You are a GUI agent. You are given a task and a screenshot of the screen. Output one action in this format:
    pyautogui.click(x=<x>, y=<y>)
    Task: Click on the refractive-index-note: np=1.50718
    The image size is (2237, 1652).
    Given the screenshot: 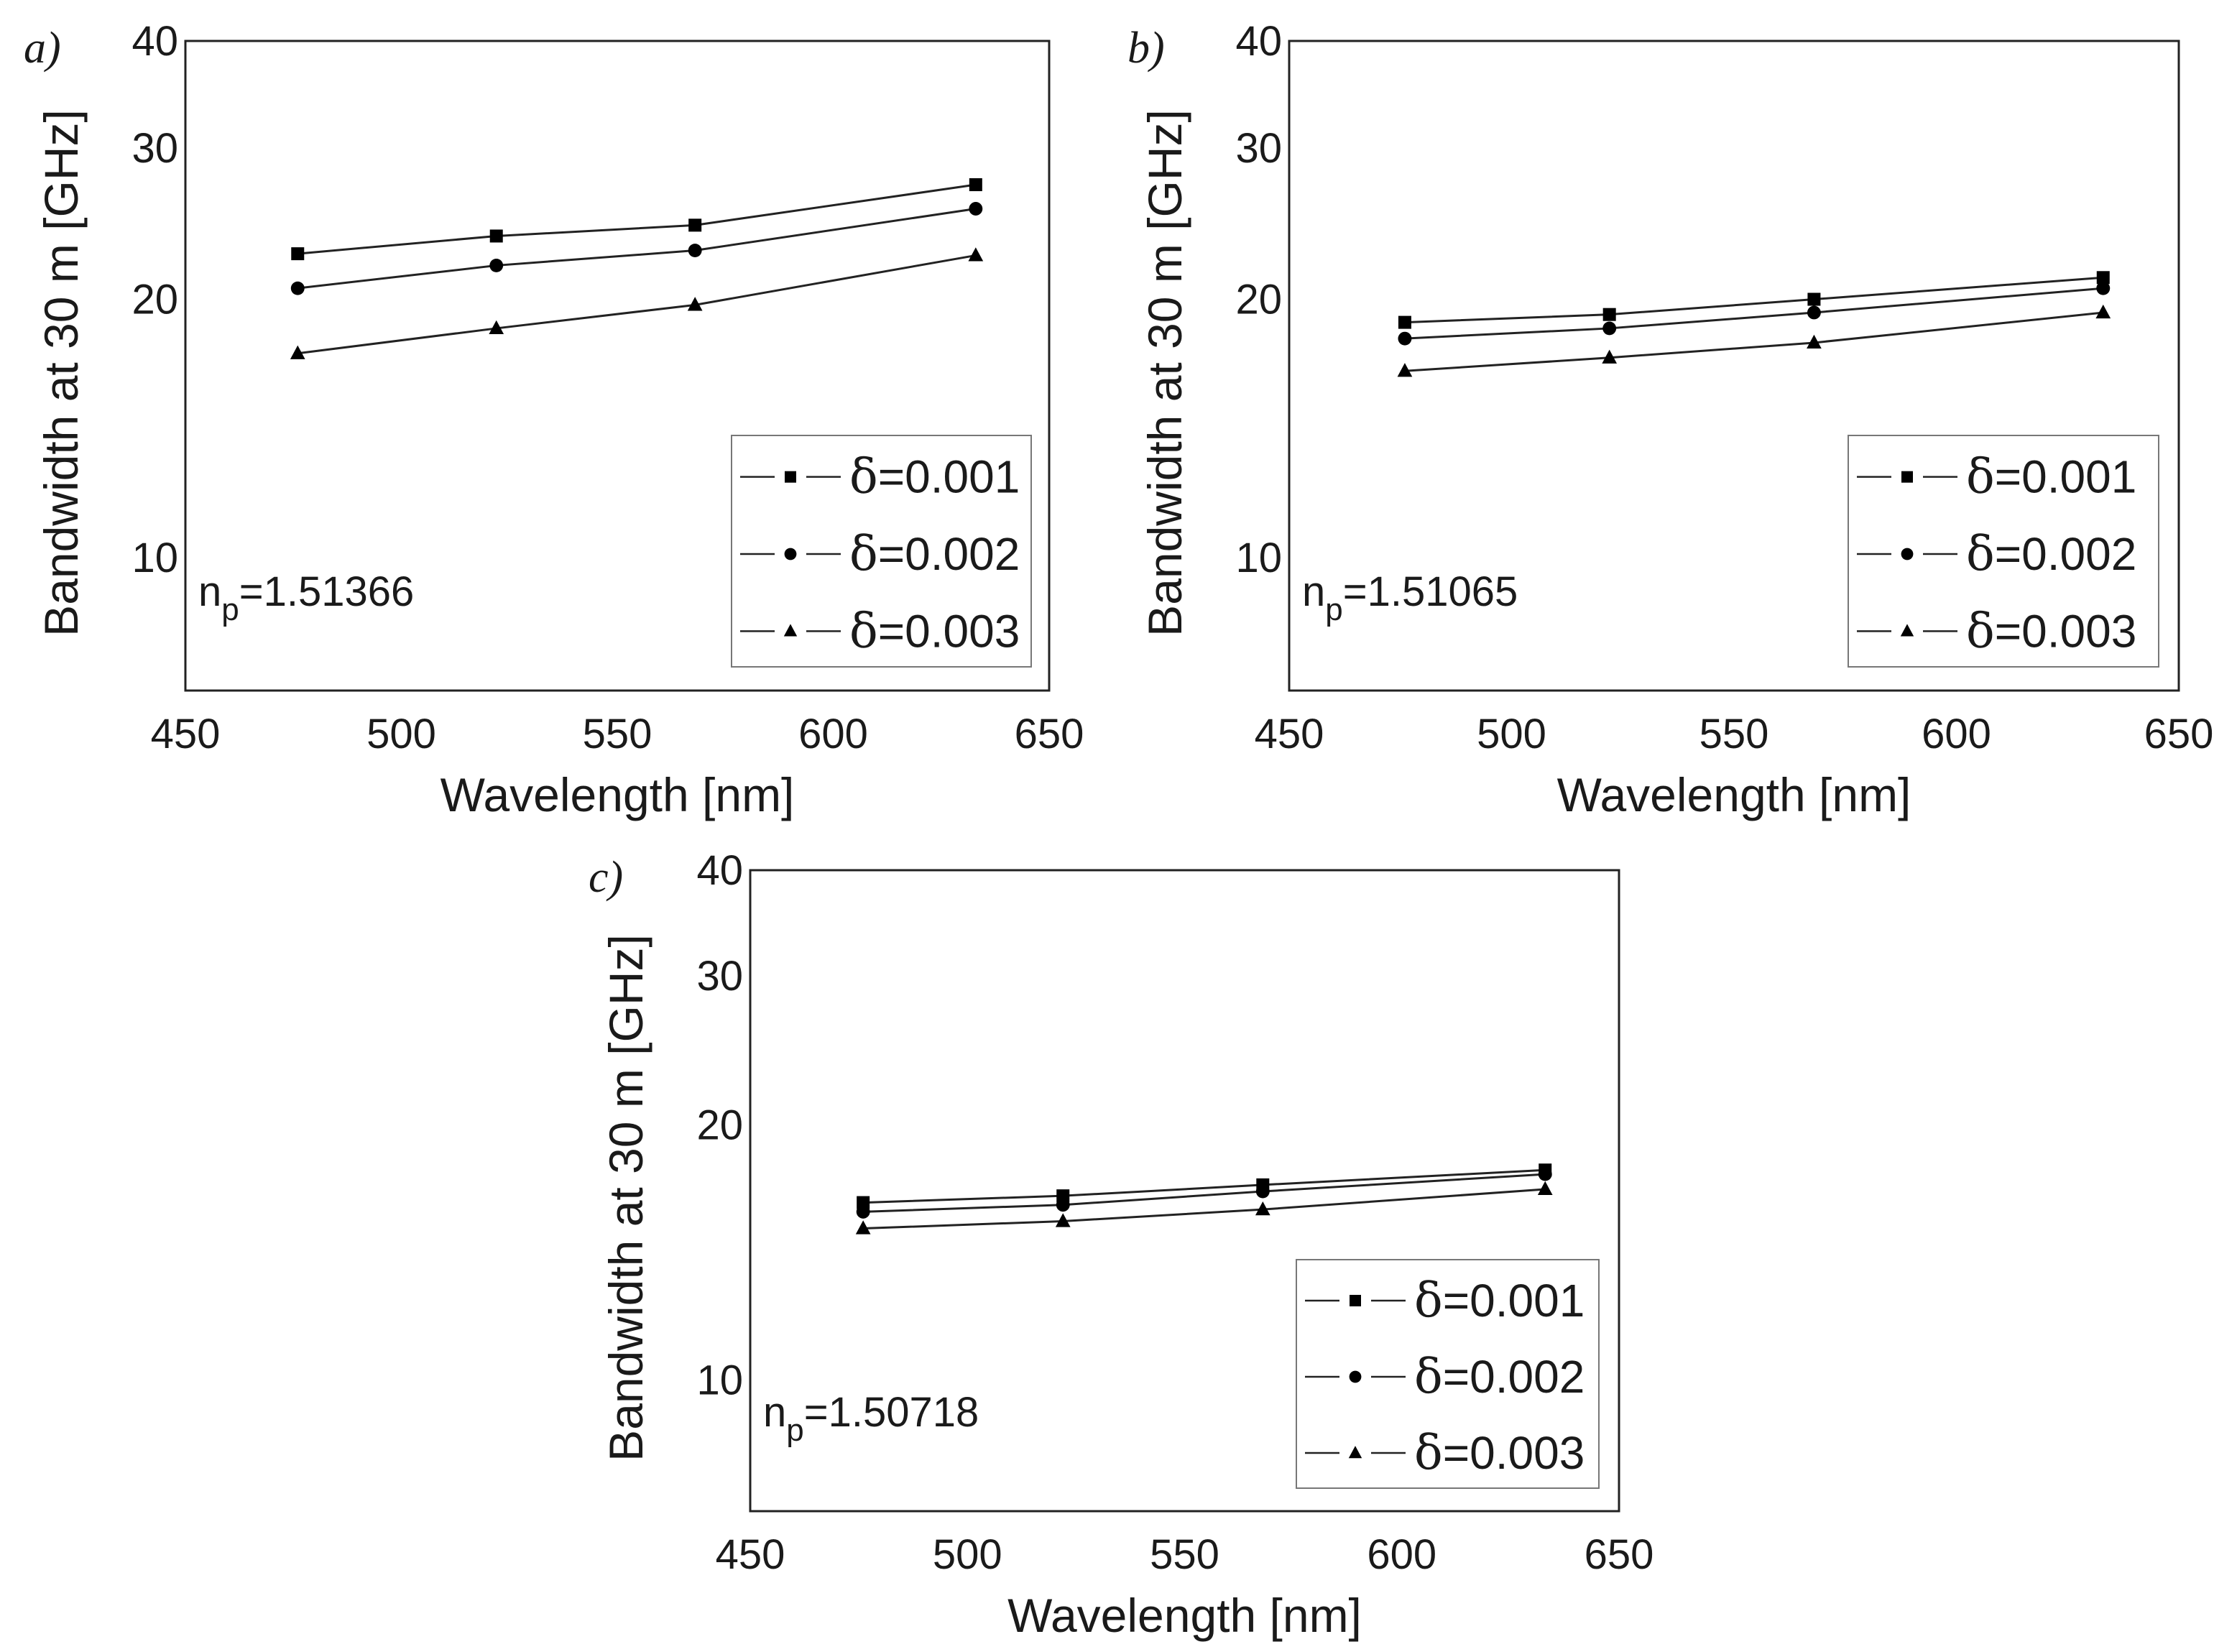 What is the action you would take?
    pyautogui.click(x=871, y=1418)
    